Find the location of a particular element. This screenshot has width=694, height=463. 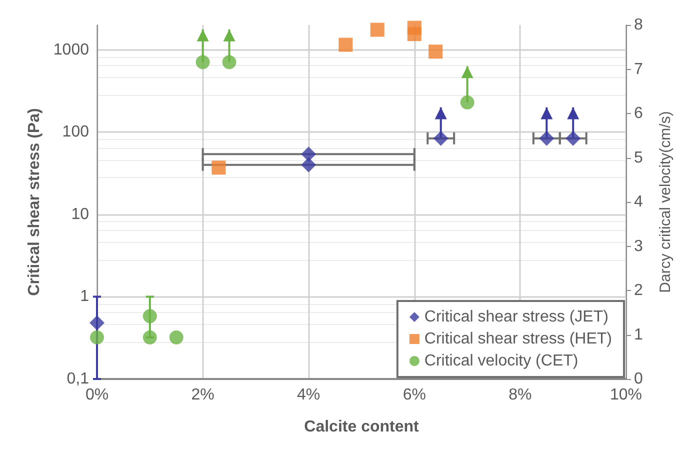

y2-tick-label: 6 is located at coordinates (638, 113).